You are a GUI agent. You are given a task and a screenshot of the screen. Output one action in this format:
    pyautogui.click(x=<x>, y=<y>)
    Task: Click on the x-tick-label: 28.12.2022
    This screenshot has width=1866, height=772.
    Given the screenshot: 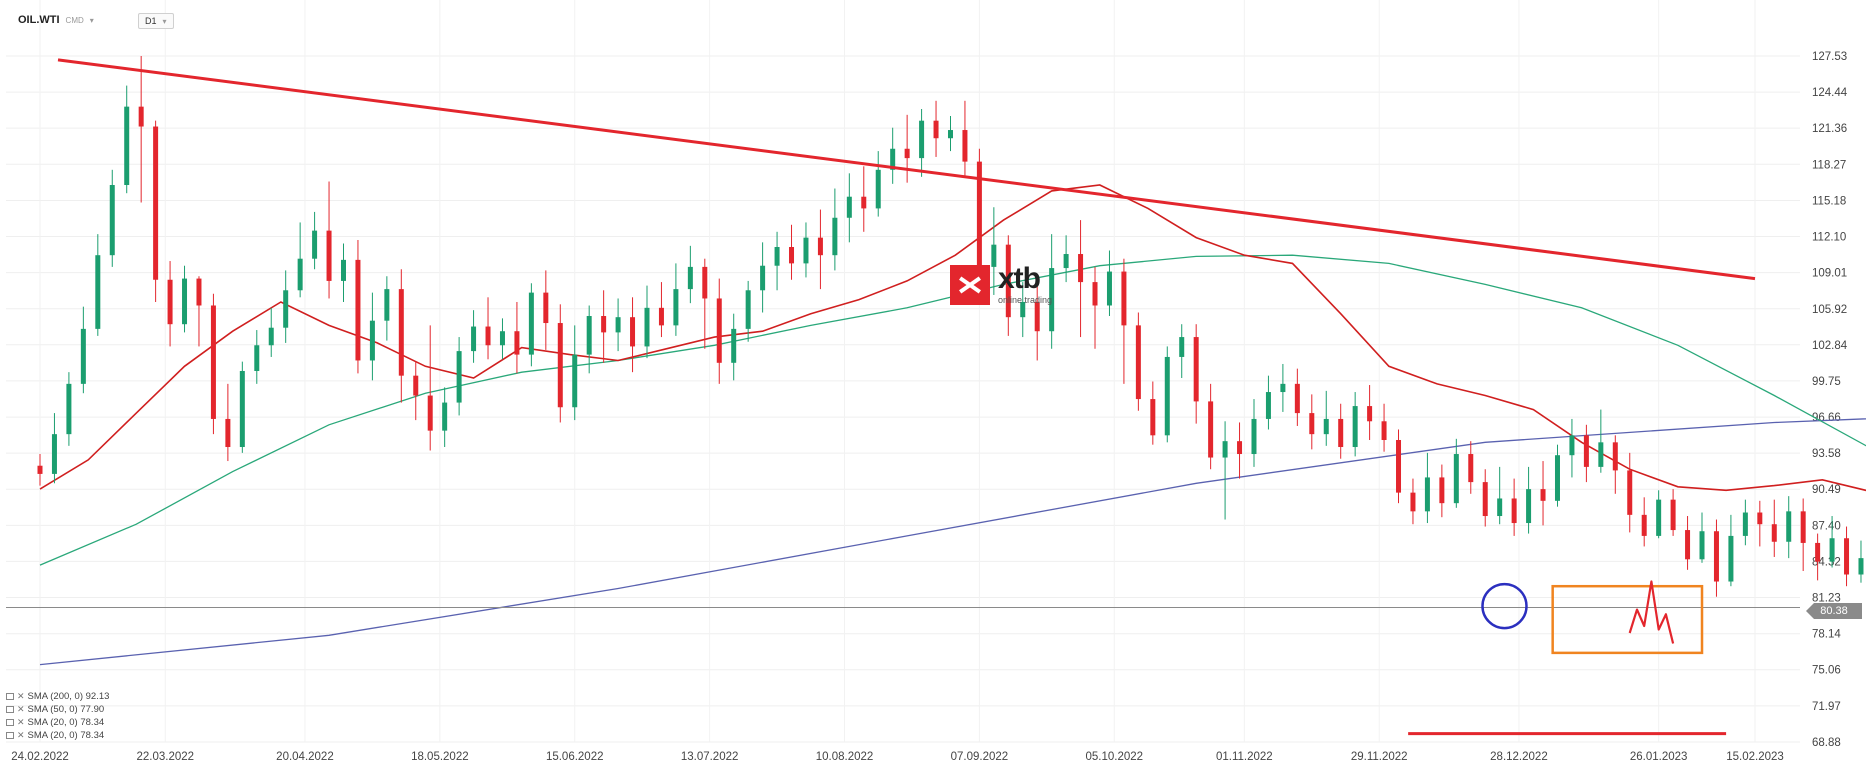 What is the action you would take?
    pyautogui.click(x=1519, y=757)
    